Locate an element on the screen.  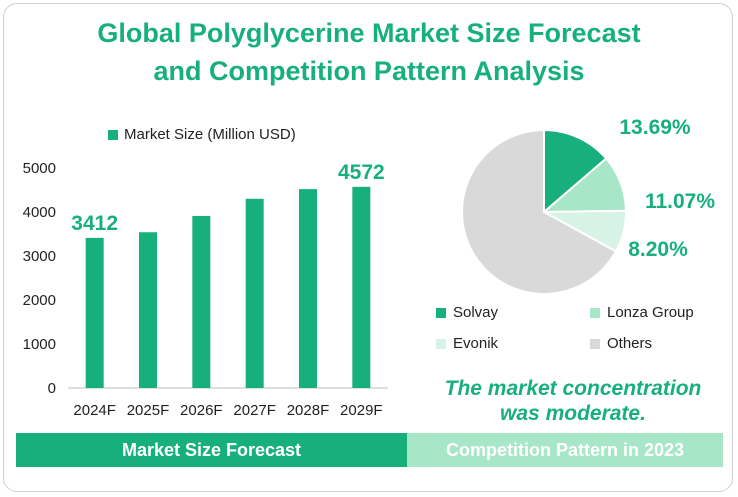
bar-legend: Market Size (Million USD) is located at coordinates (202, 134).